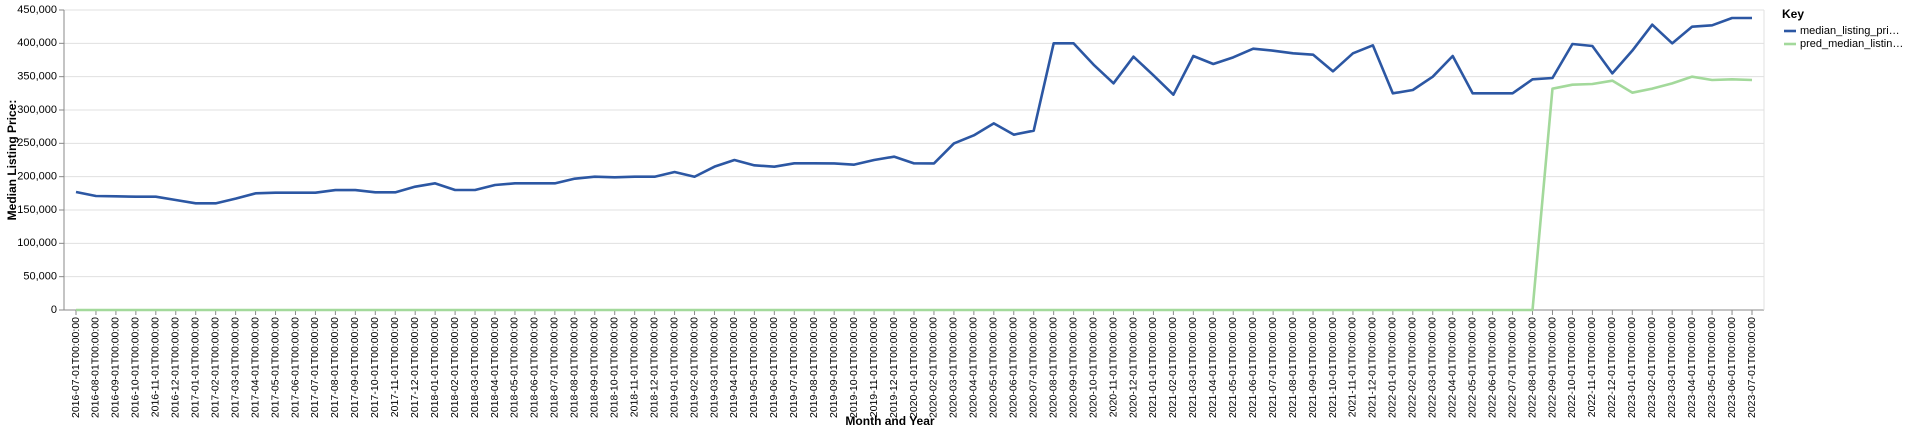 This screenshot has height=434, width=1920. Describe the element at coordinates (774, 367) in the screenshot. I see `x-tick-label: 2019-06-01T00:00:00` at that location.